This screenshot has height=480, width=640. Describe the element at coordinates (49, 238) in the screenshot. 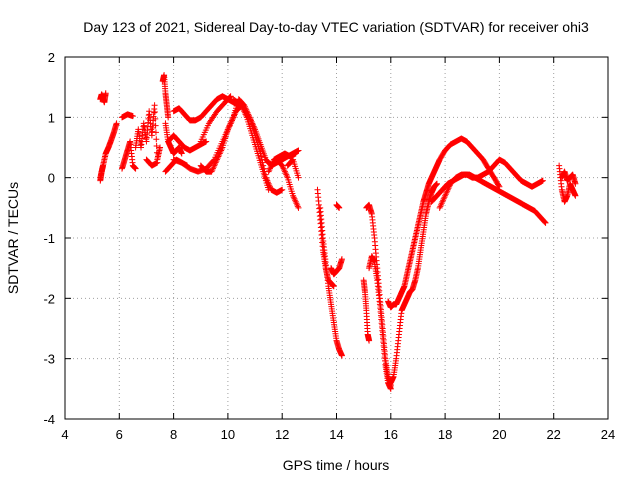

I see `y-tick-label: -1` at that location.